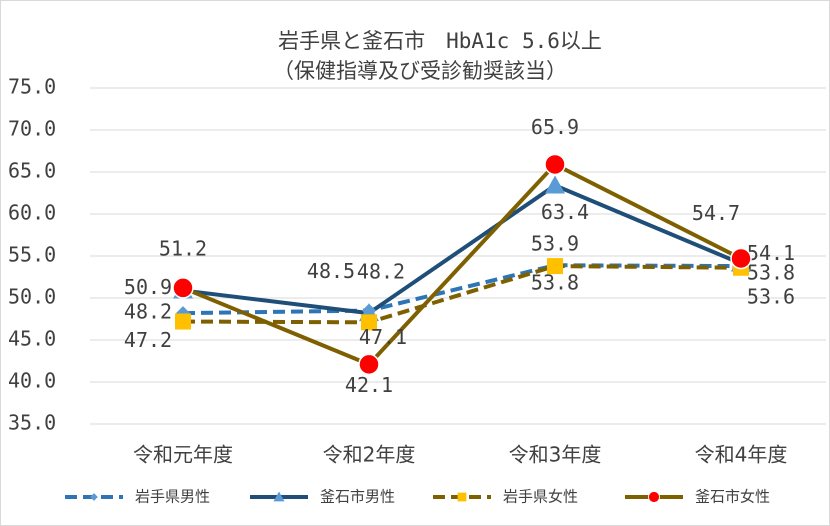 This screenshot has height=526, width=830. Describe the element at coordinates (32, 129) in the screenshot. I see `y-tick-label: 70.0` at that location.